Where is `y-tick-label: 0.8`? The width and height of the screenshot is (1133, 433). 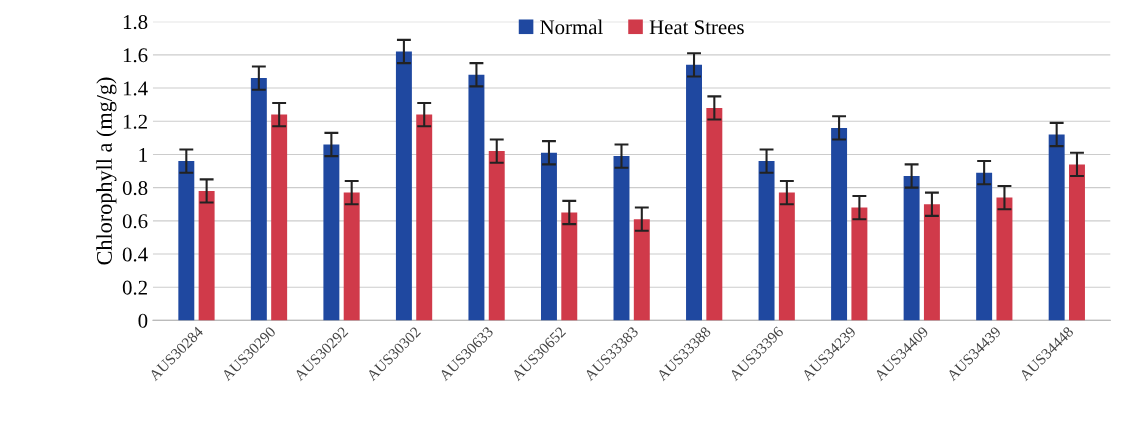
y-tick-label: 0.8 is located at coordinates (135, 188).